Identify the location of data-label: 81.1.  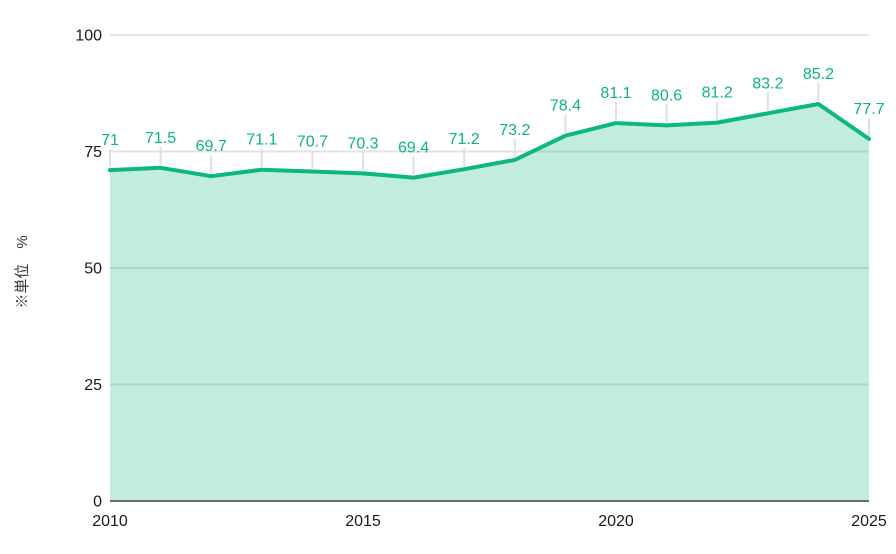
(615, 93).